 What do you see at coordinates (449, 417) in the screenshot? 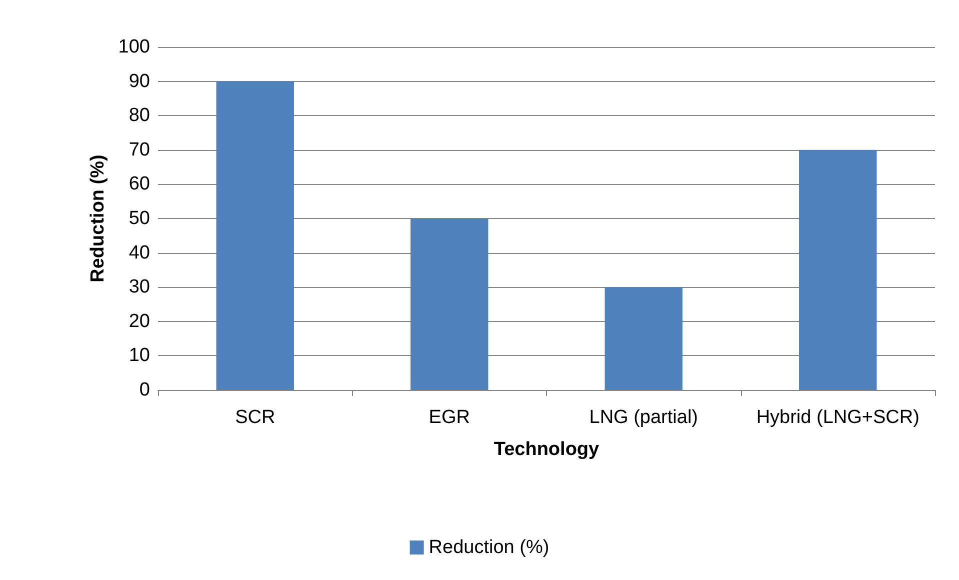
I see `x-tick-label: EGR` at bounding box center [449, 417].